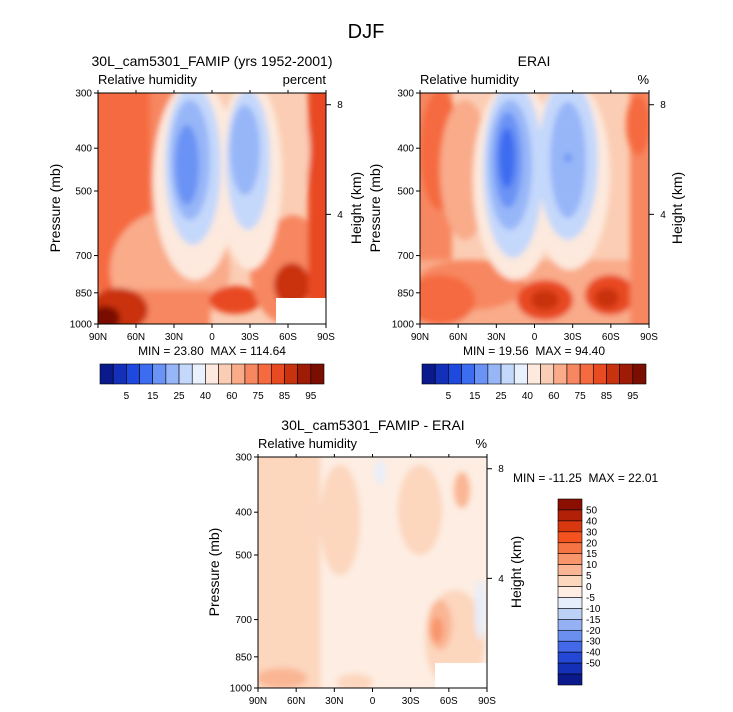  What do you see at coordinates (593, 653) in the screenshot?
I see `colorbar-label: -40` at bounding box center [593, 653].